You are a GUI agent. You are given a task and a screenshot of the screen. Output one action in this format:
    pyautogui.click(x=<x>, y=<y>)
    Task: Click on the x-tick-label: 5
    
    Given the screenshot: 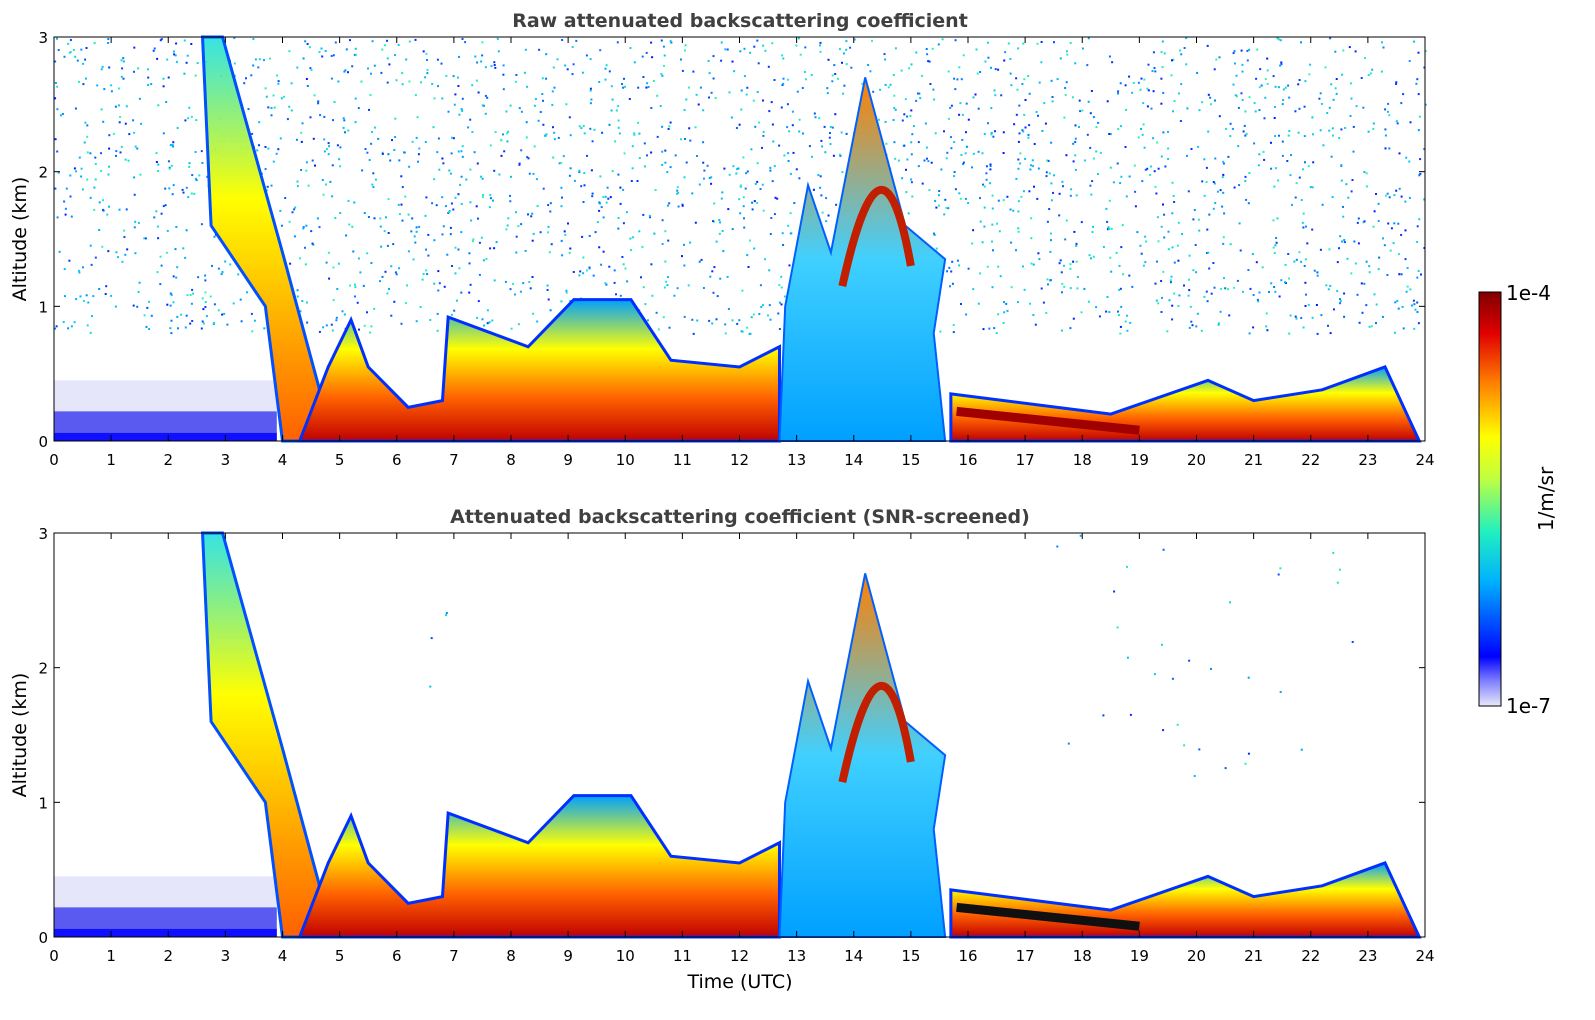 What is the action you would take?
    pyautogui.click(x=340, y=460)
    